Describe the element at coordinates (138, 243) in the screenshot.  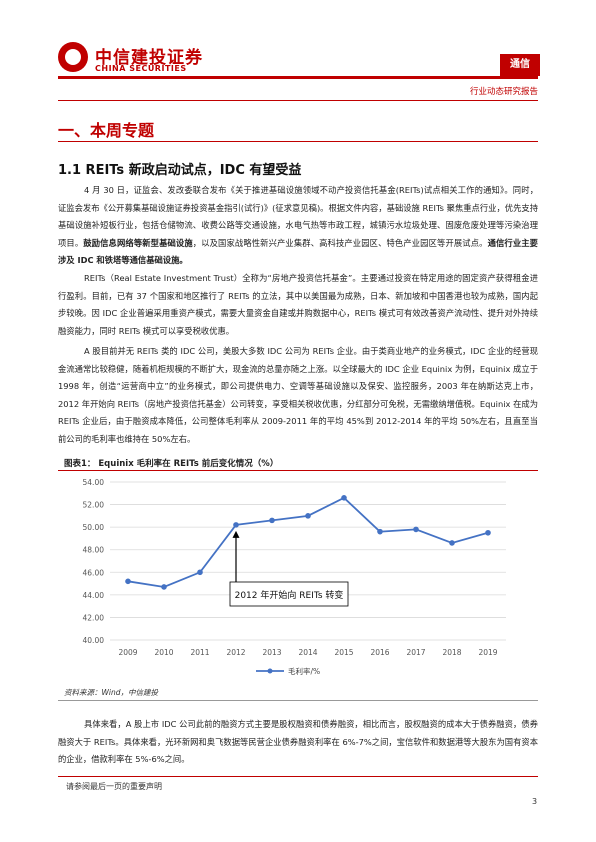
I see `para1-bold1: 鼓励信息网络等新型基础设施` at that location.